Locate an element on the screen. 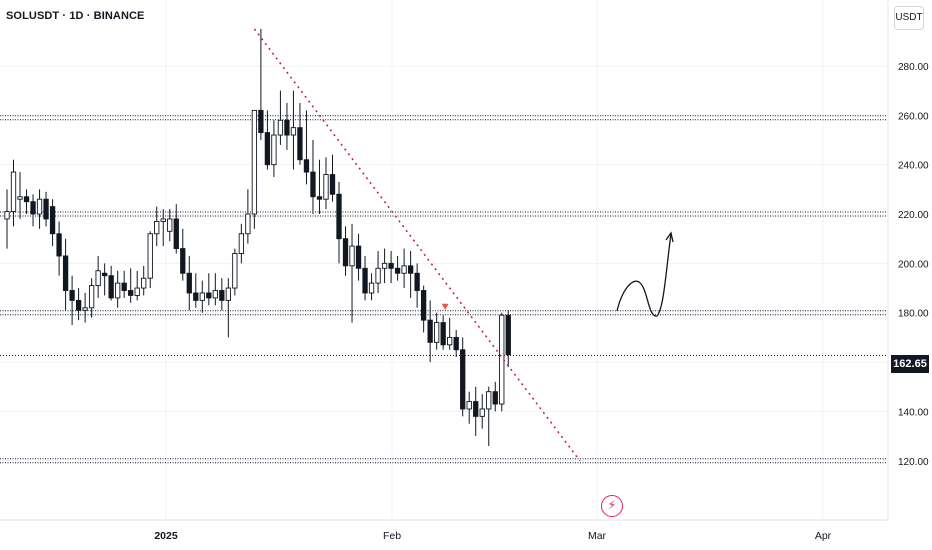  time-tick-label: Feb is located at coordinates (392, 536).